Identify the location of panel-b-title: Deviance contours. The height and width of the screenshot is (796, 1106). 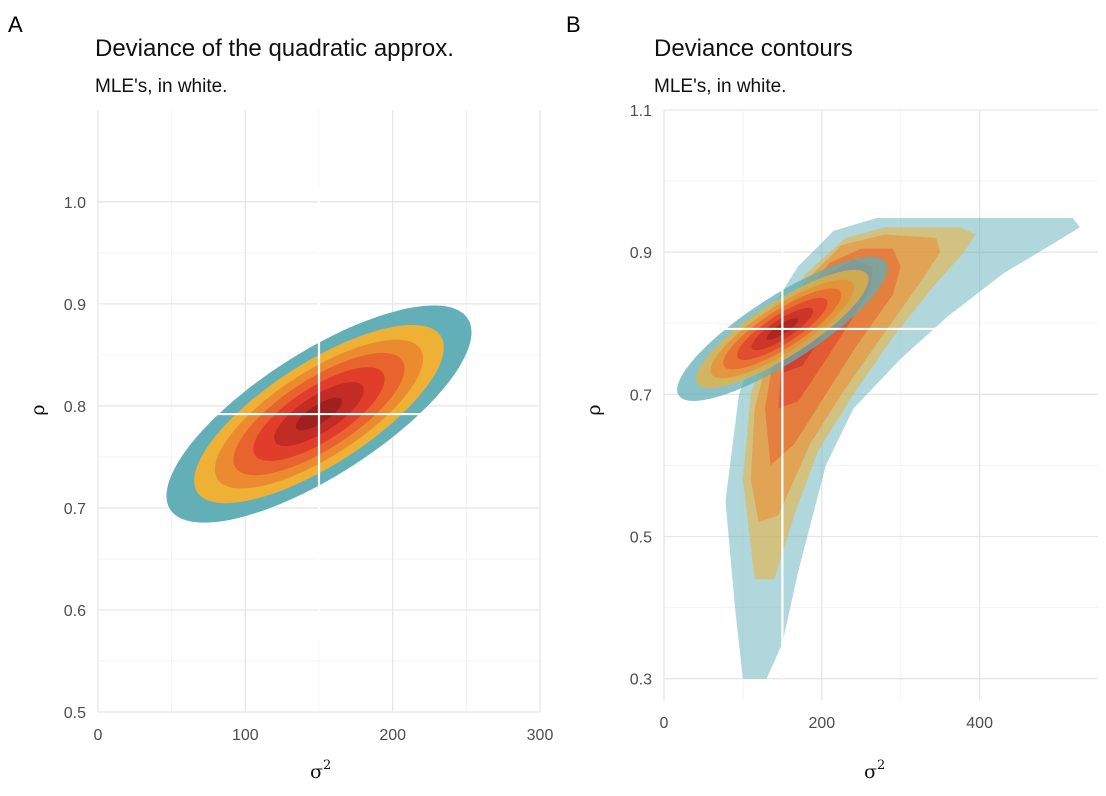
(753, 48).